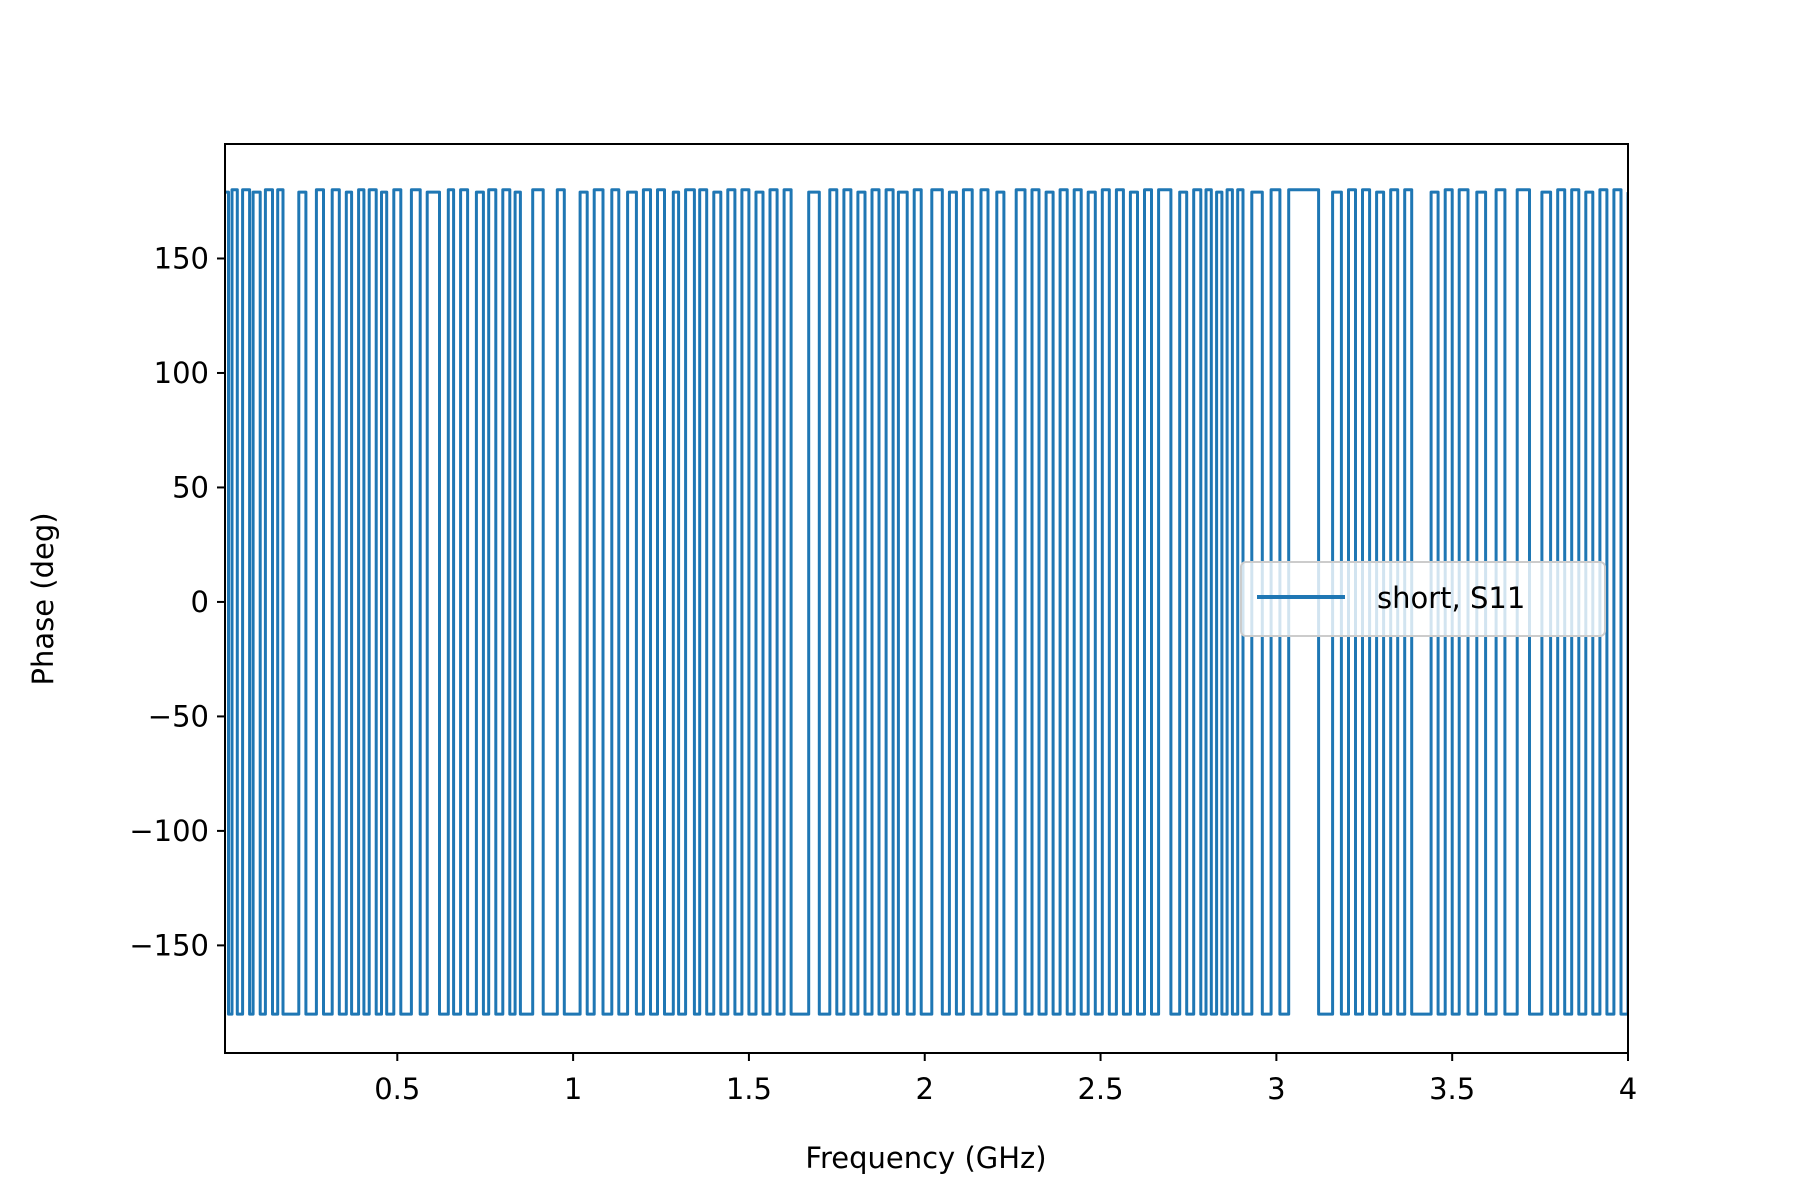 The height and width of the screenshot is (1200, 1800). Describe the element at coordinates (925, 1158) in the screenshot. I see `x-axis-label: Frequency (GHz)` at that location.